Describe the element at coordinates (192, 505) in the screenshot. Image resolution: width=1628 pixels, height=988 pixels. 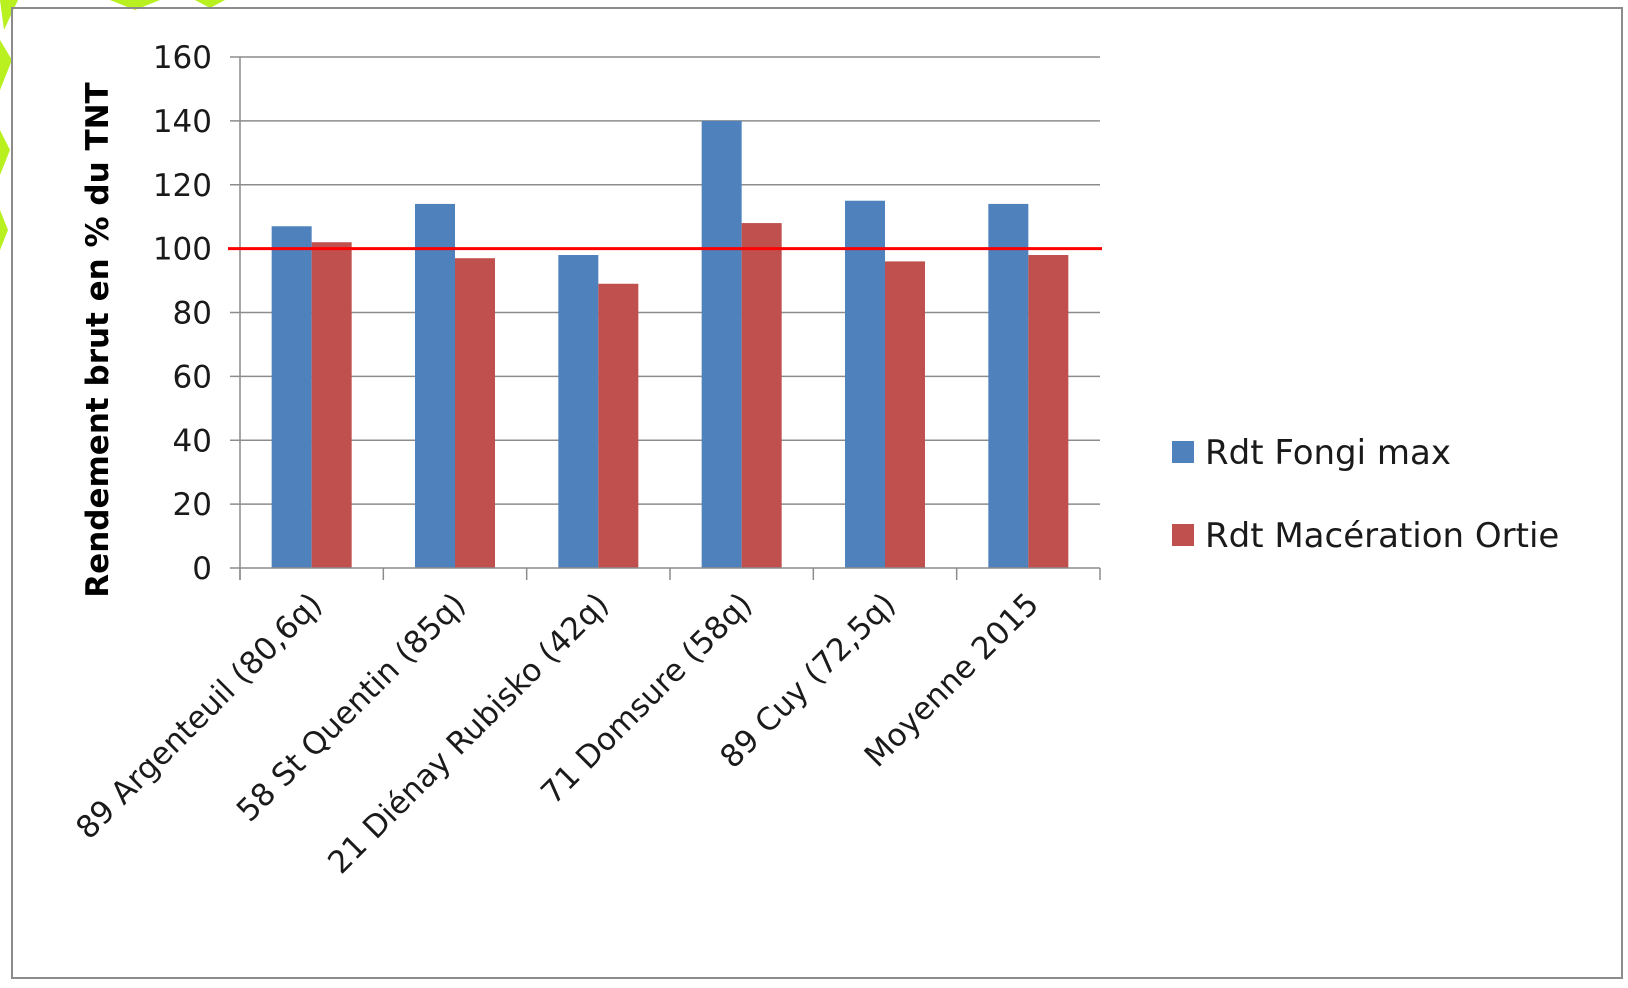
I see `y-tick-label: 20` at that location.